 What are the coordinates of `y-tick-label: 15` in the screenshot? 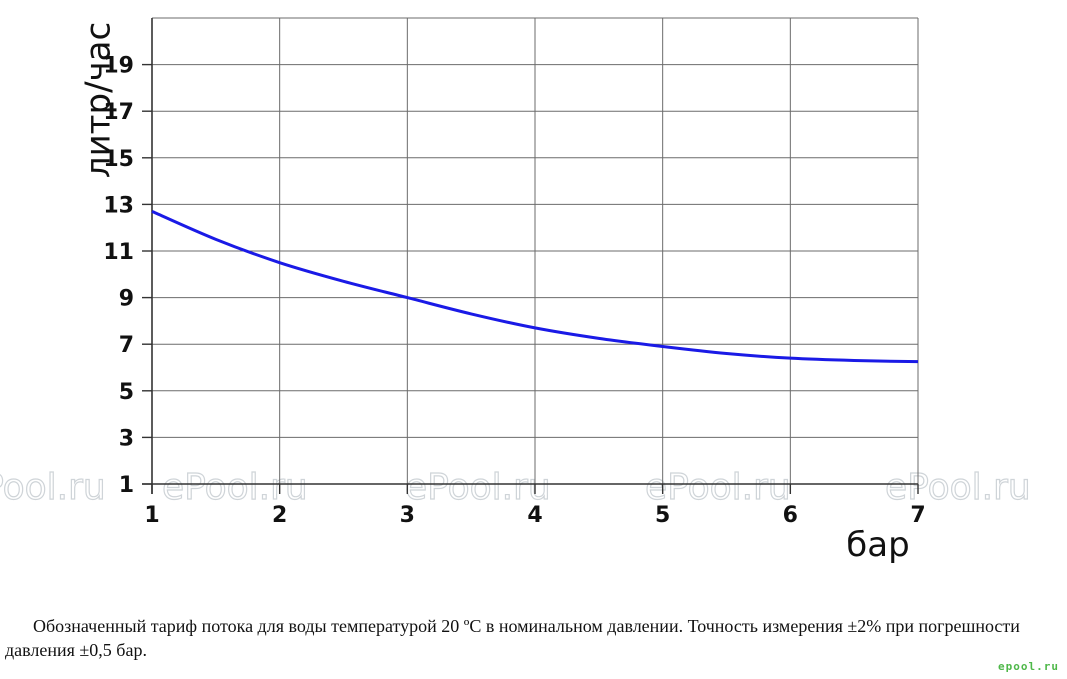 It's located at (118, 159).